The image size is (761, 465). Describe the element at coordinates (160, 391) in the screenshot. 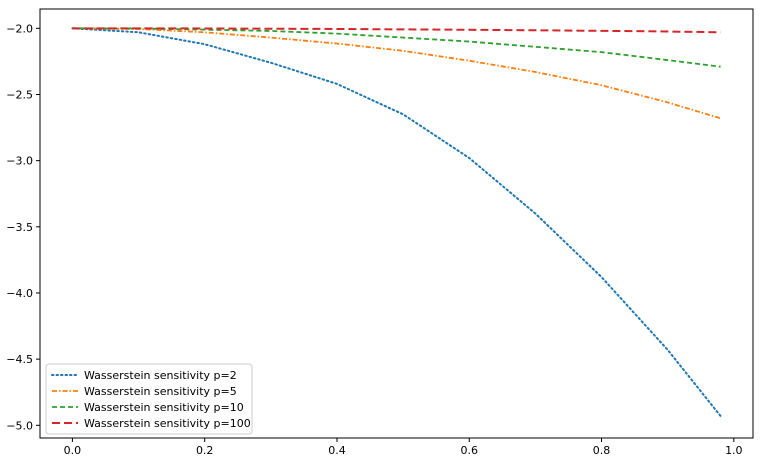

I see `legend-label-1: Wasserstein sensitivity p=5` at that location.